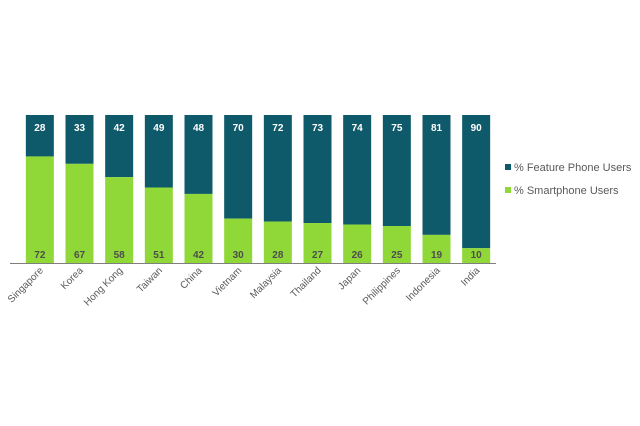 This screenshot has height=426, width=640. Describe the element at coordinates (568, 179) in the screenshot. I see `legend: % Feature Phone Users % Smartphone Users` at that location.